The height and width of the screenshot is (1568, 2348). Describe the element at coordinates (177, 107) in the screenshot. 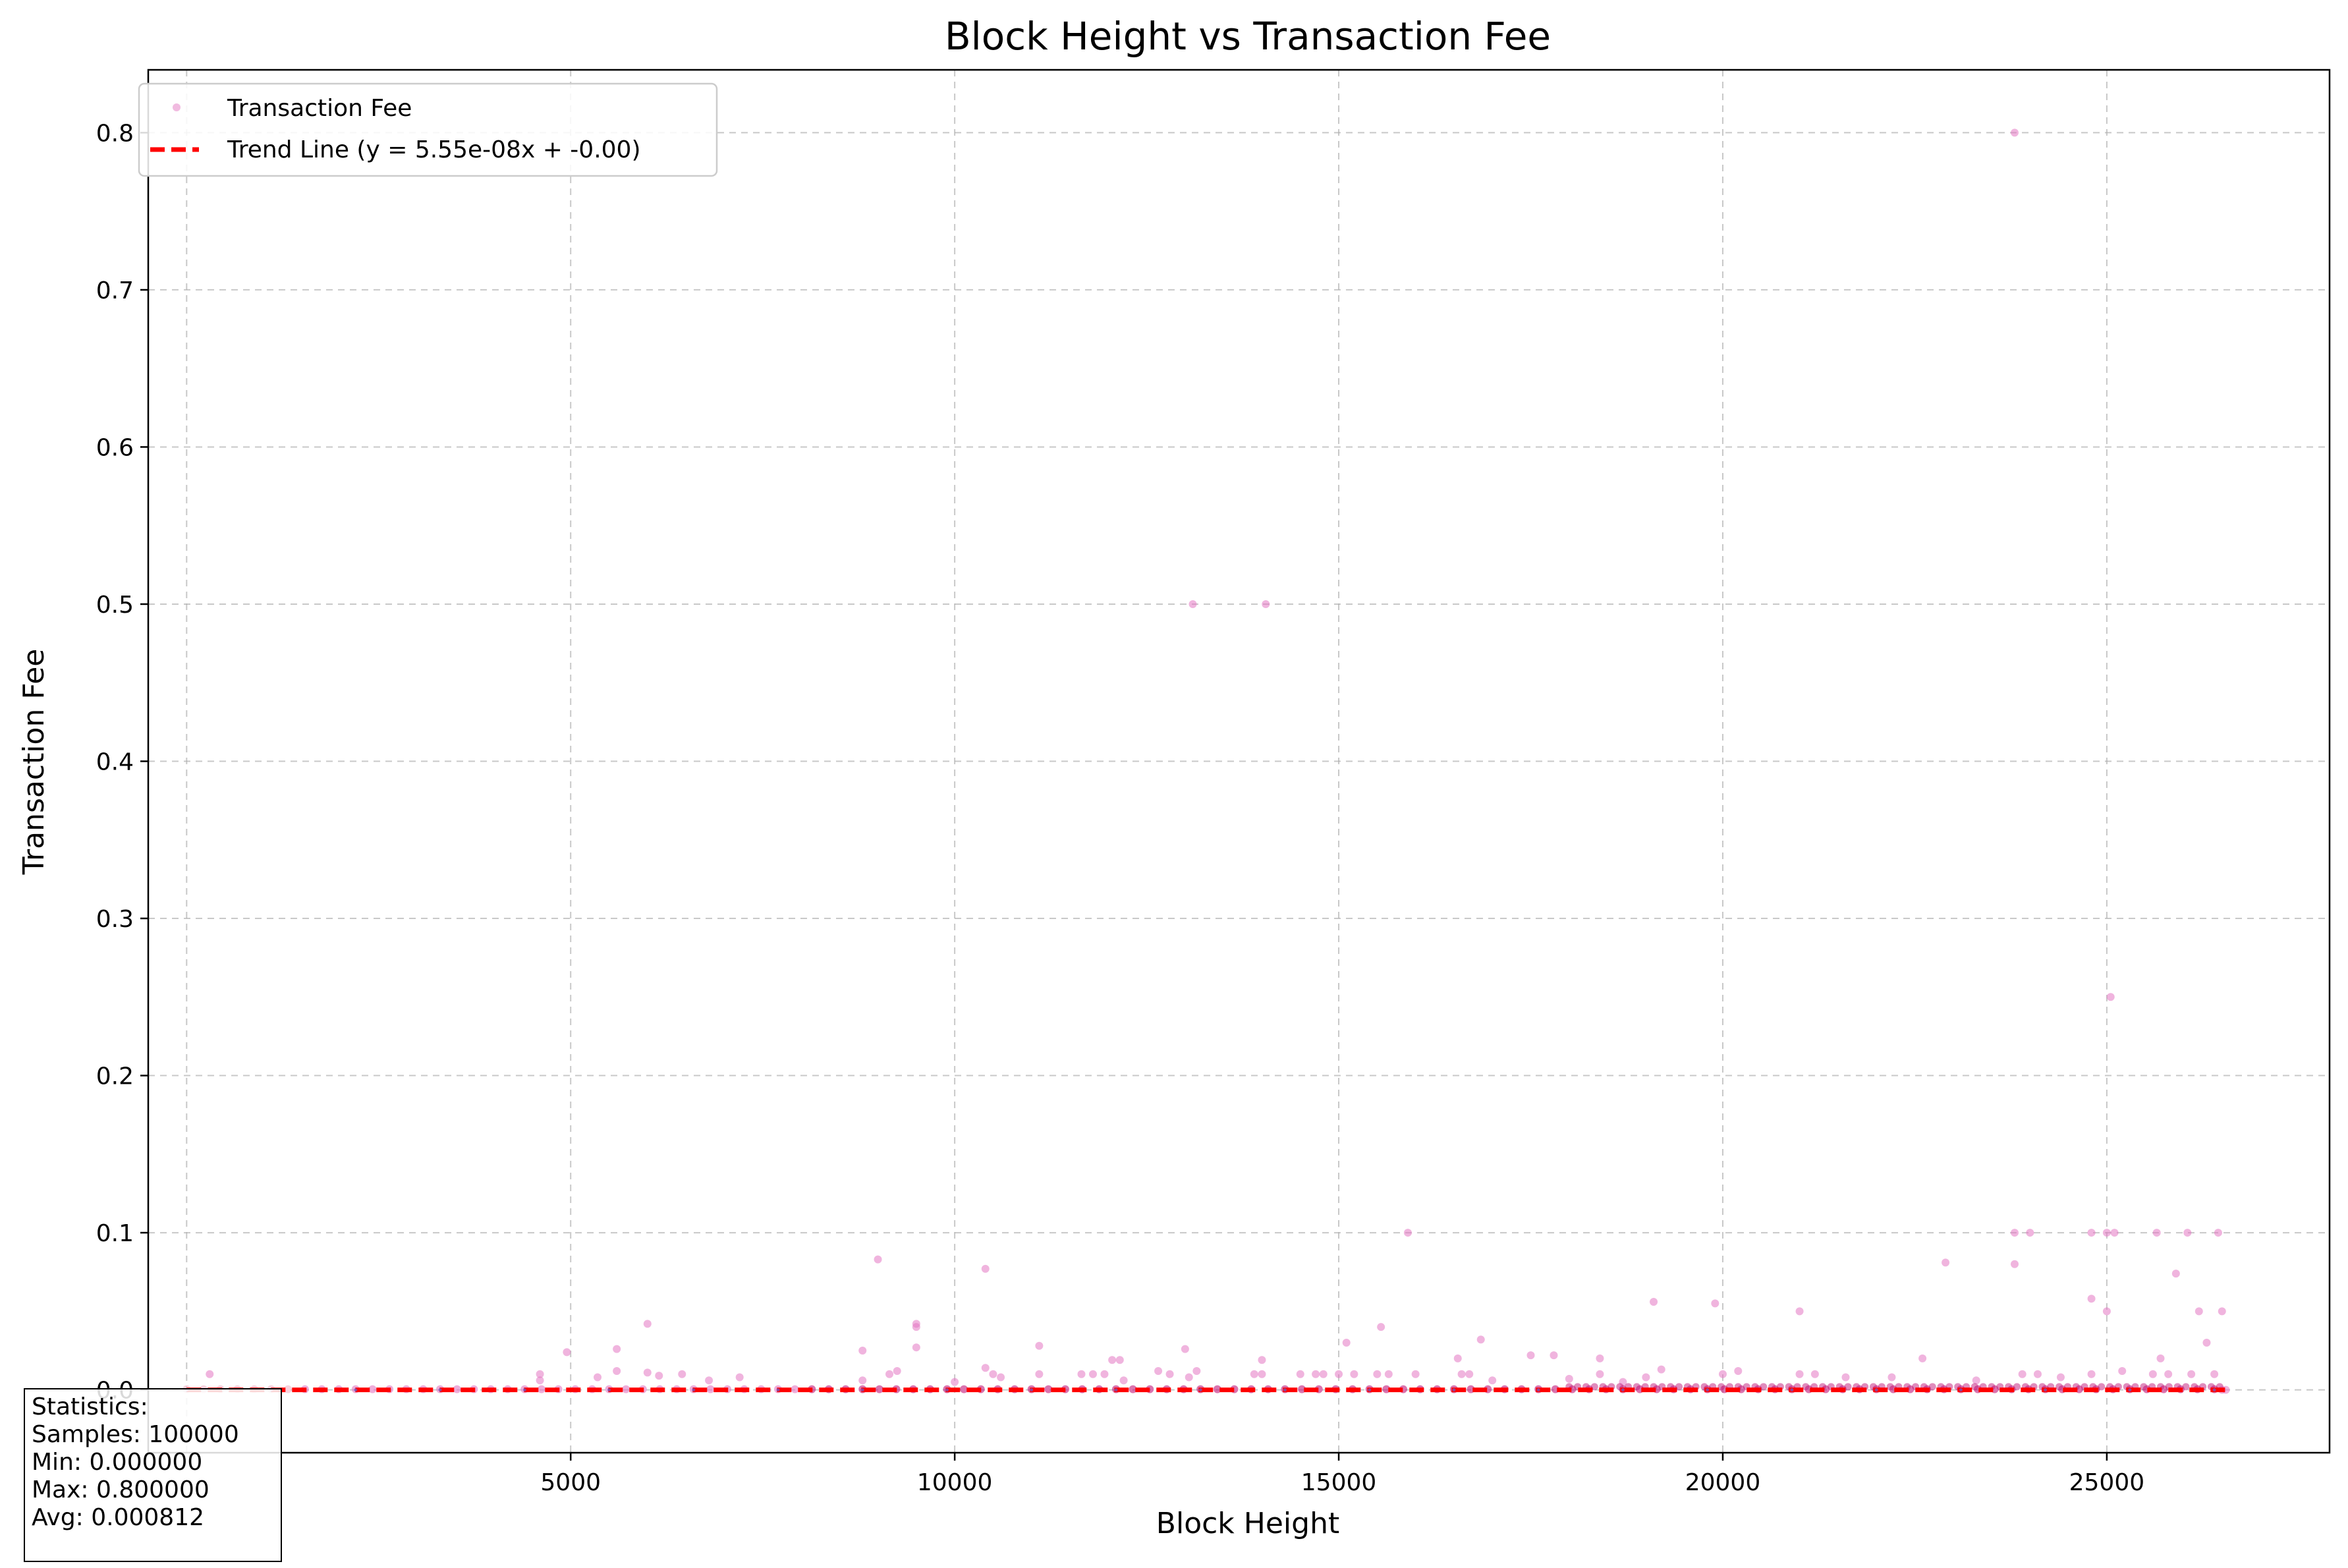

I see `legend-marker-transaction-fee` at that location.